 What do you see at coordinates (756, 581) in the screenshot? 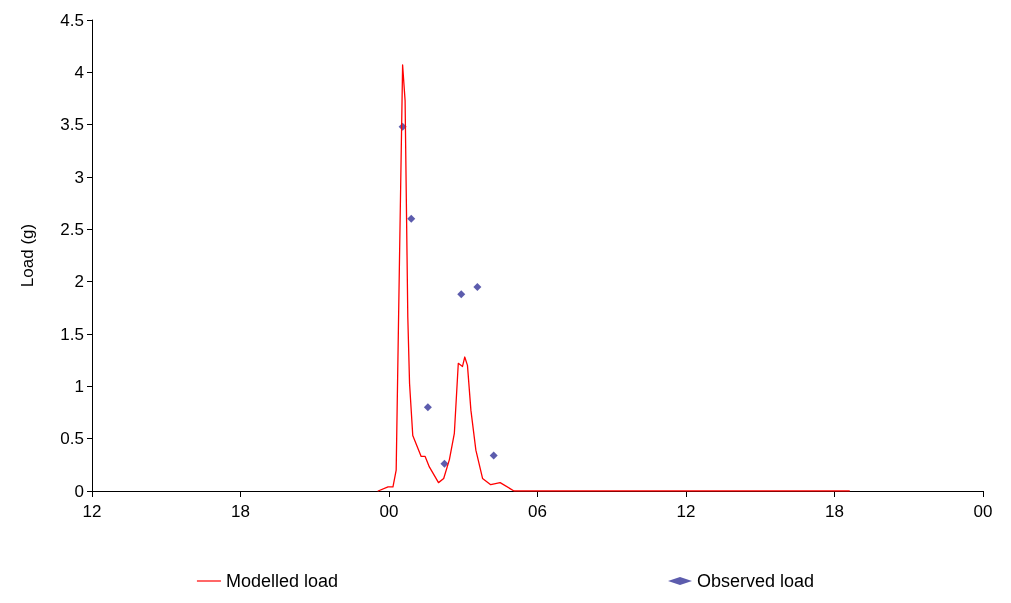
I see `legend-label: Observed load` at bounding box center [756, 581].